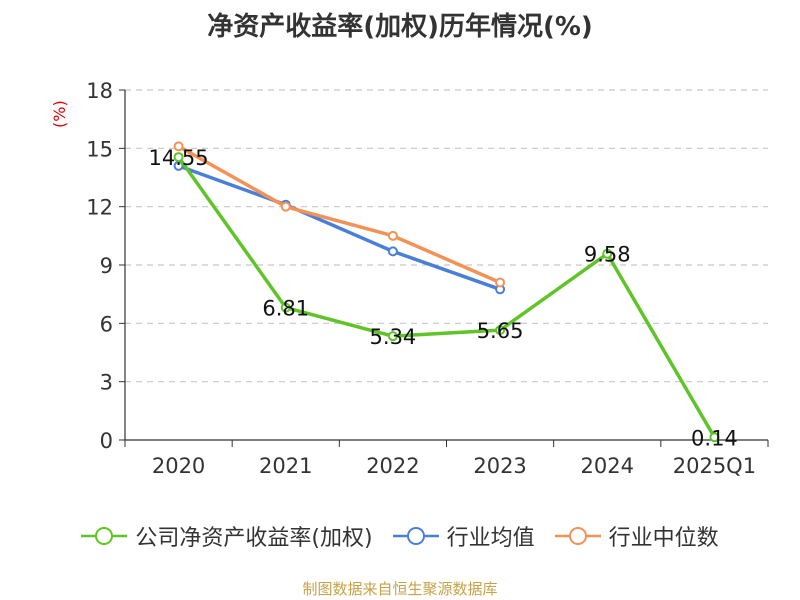 This screenshot has height=600, width=800. What do you see at coordinates (499, 466) in the screenshot?
I see `x-tick-label: 2023` at bounding box center [499, 466].